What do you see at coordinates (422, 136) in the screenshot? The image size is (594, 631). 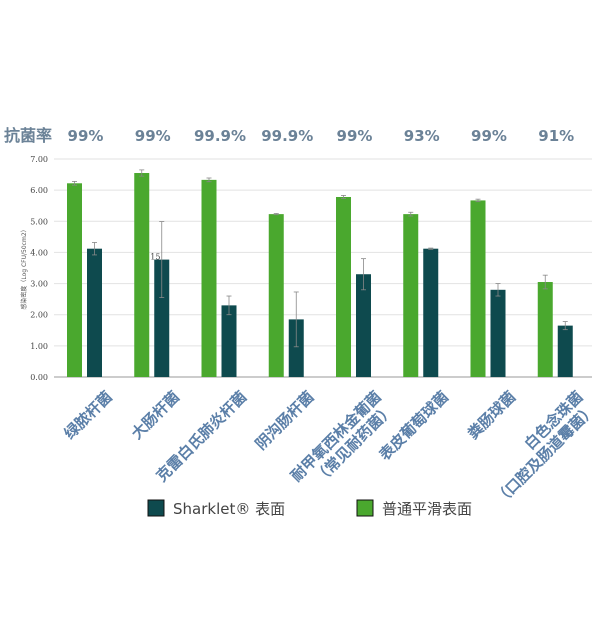 I see `rate-label: 93%` at bounding box center [422, 136].